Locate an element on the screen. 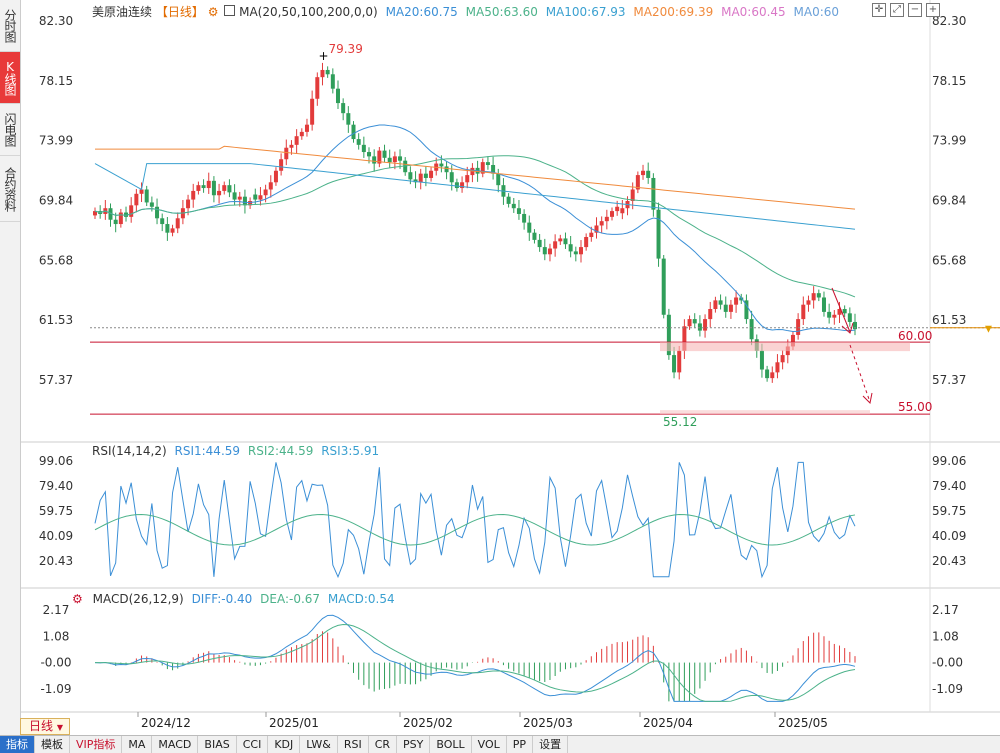  tab-contract-info: 合约资料 is located at coordinates (10, 189).